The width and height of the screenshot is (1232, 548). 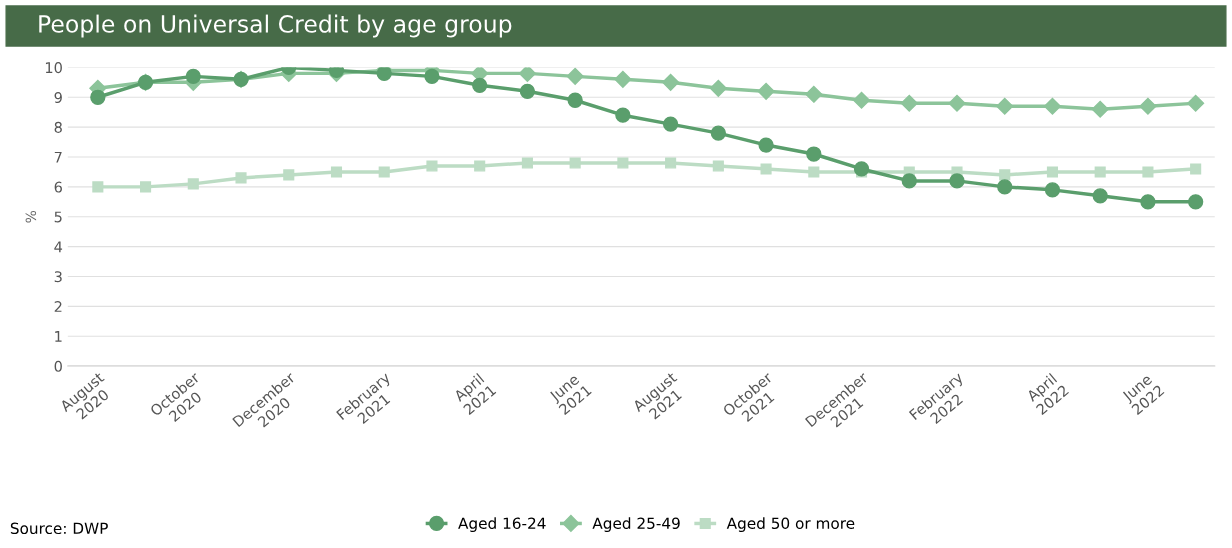 I want to click on y-tick-label: 2, so click(x=58, y=306).